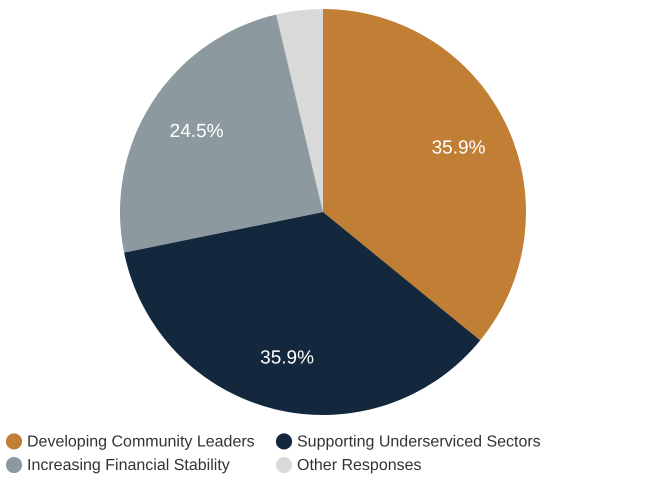  Describe the element at coordinates (419, 441) in the screenshot. I see `legend-label: Supporting Underserviced Sectors` at that location.